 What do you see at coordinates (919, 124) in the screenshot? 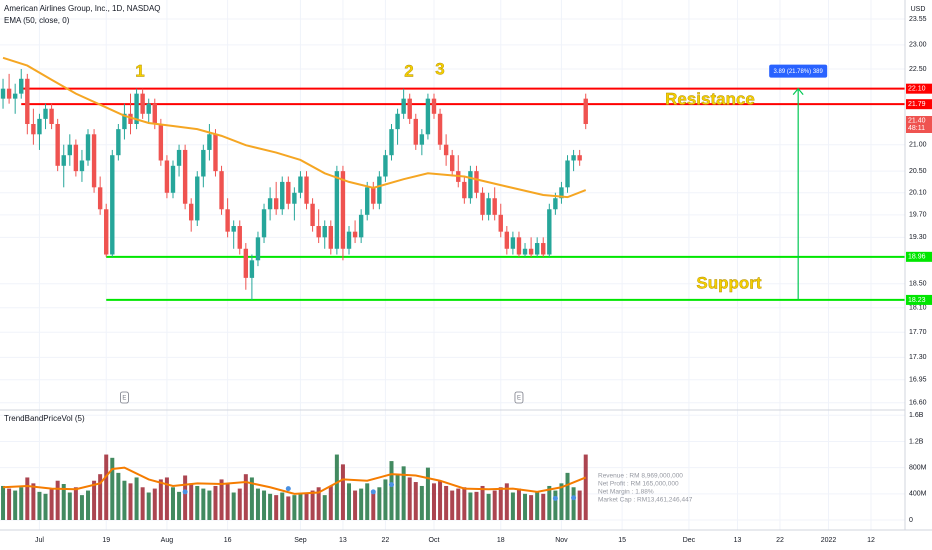
I see `last-price-tag` at bounding box center [919, 124].